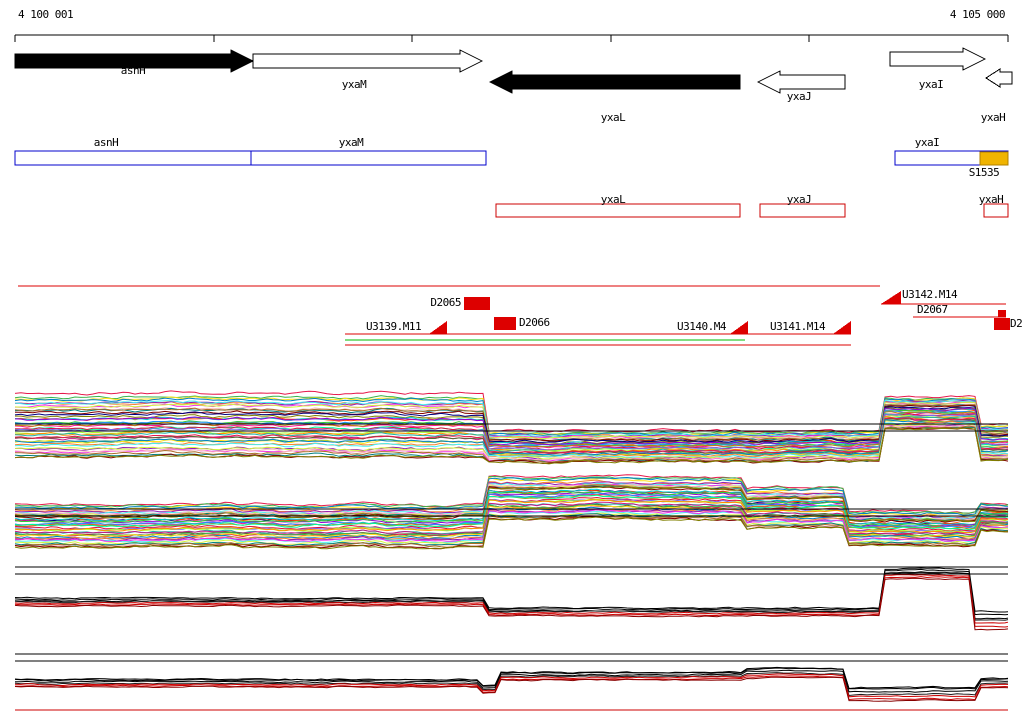 The width and height of the screenshot is (1024, 714). What do you see at coordinates (1016, 323) in the screenshot?
I see `probe-label-d2068: D2` at bounding box center [1016, 323].